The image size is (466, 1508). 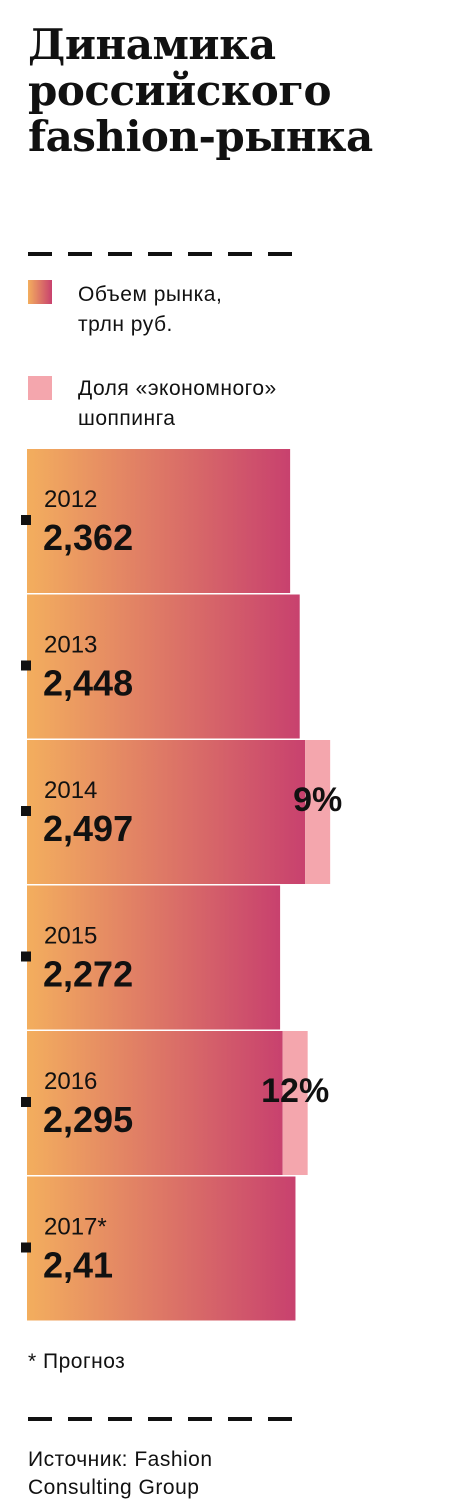 What do you see at coordinates (163, 666) in the screenshot?
I see `bar-2013` at bounding box center [163, 666].